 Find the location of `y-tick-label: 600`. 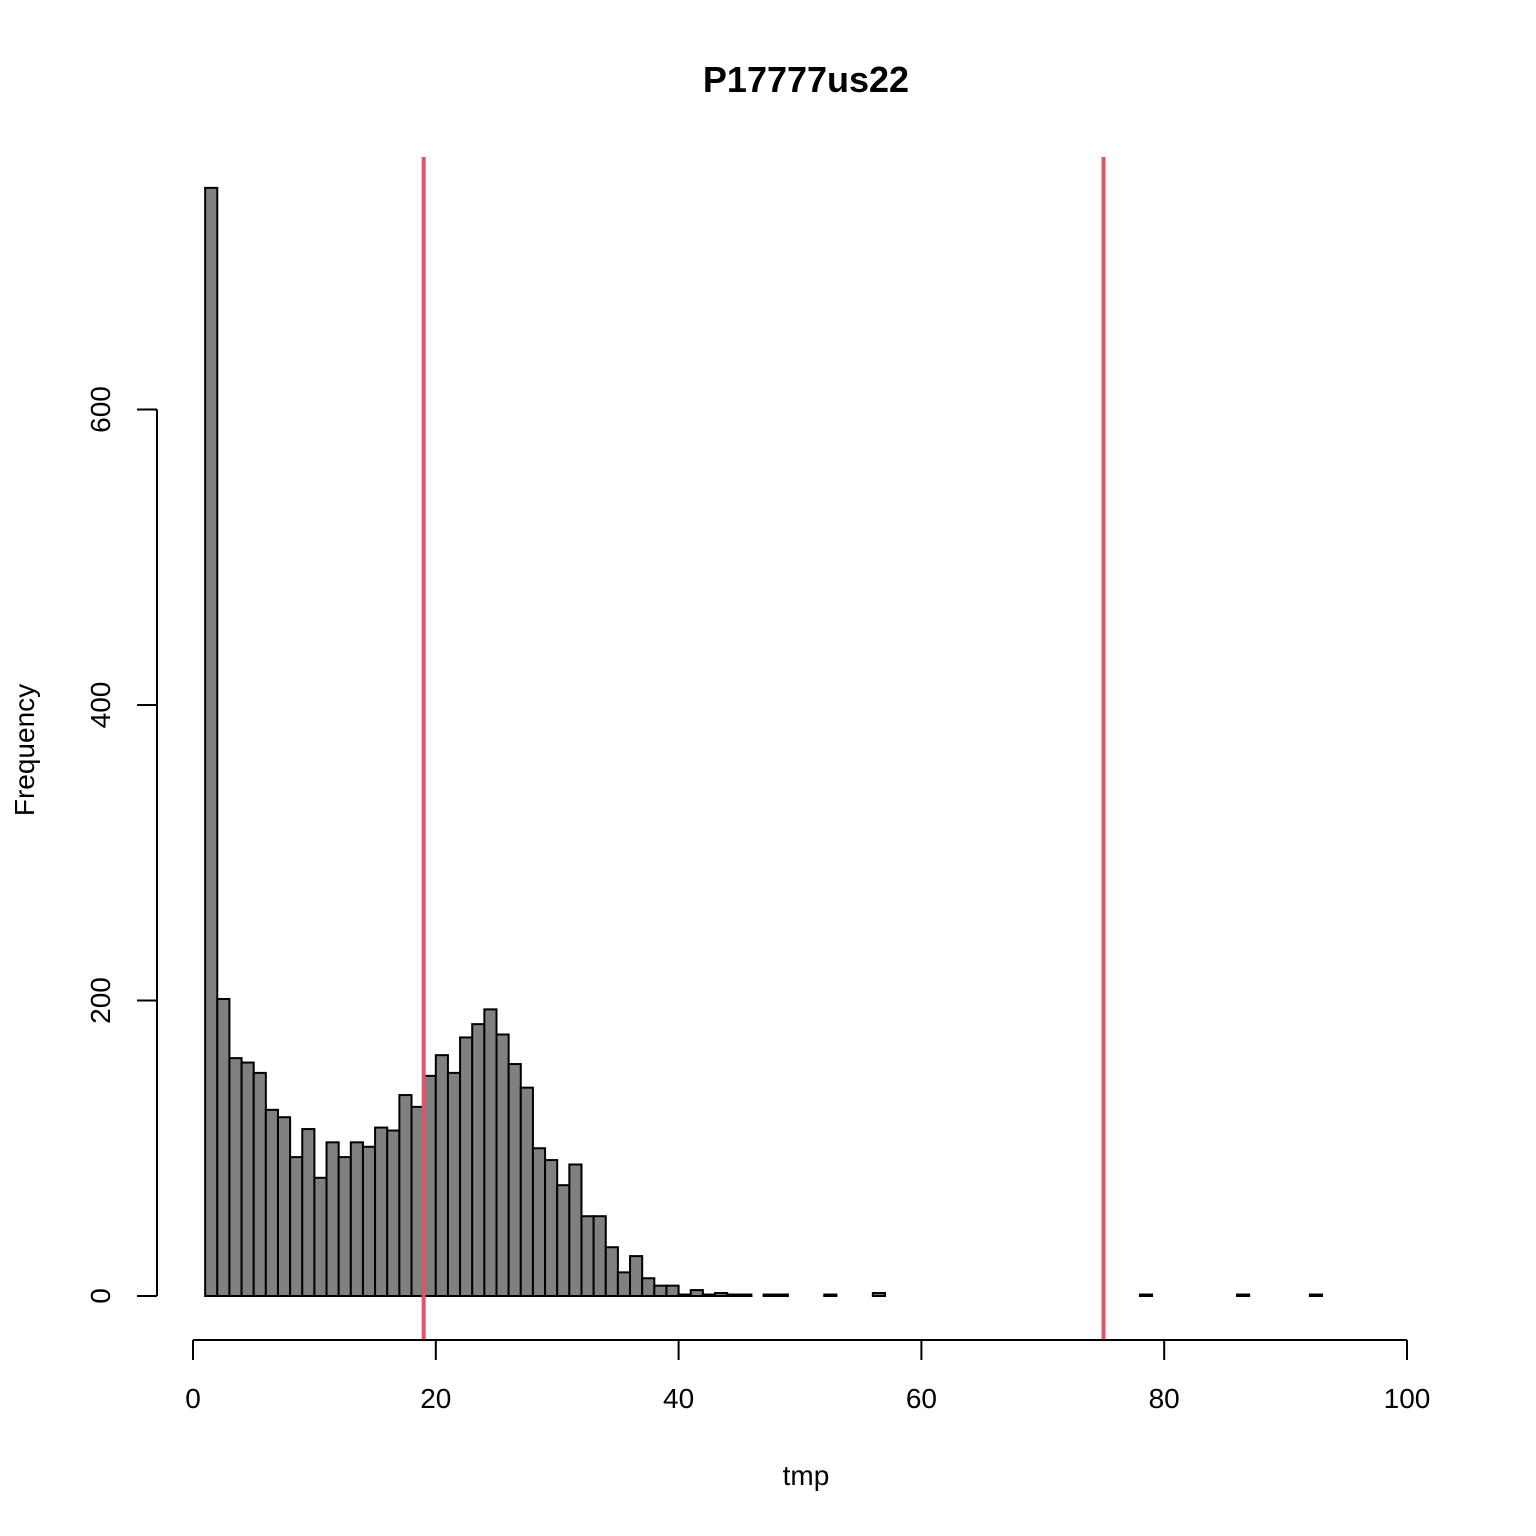

y-tick-label: 600 is located at coordinates (100, 409).